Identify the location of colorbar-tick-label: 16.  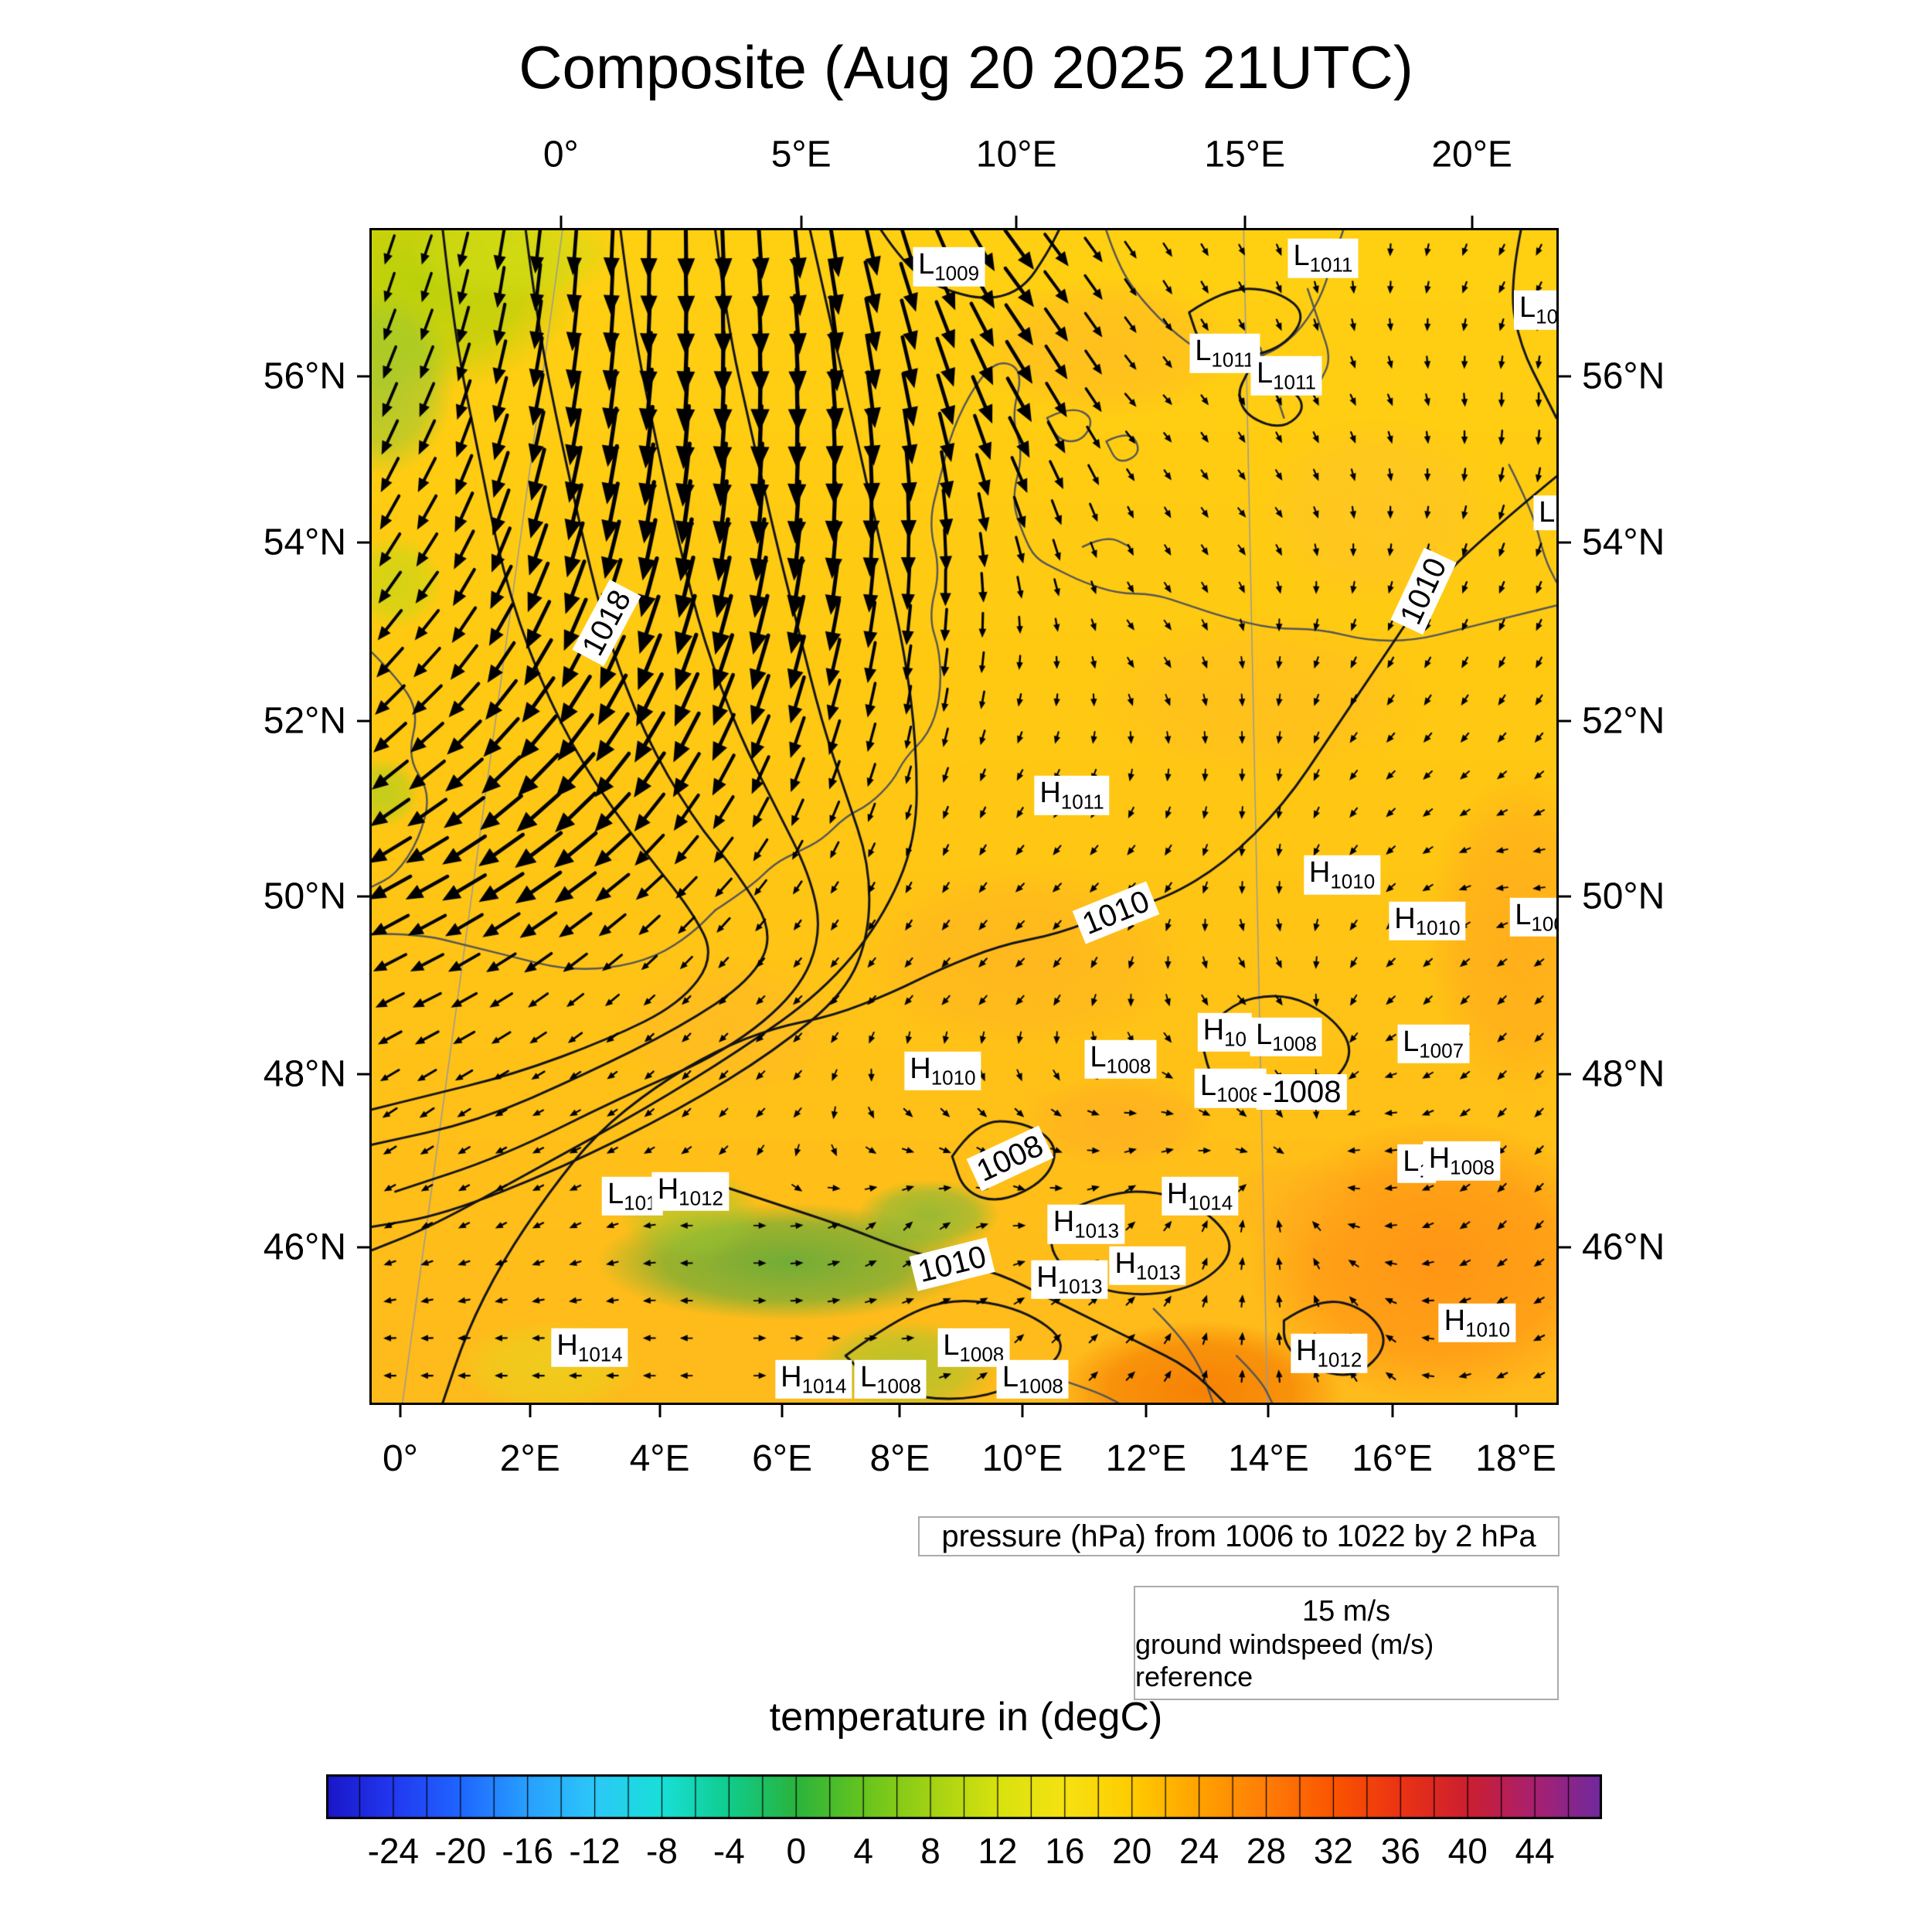
(1065, 1851).